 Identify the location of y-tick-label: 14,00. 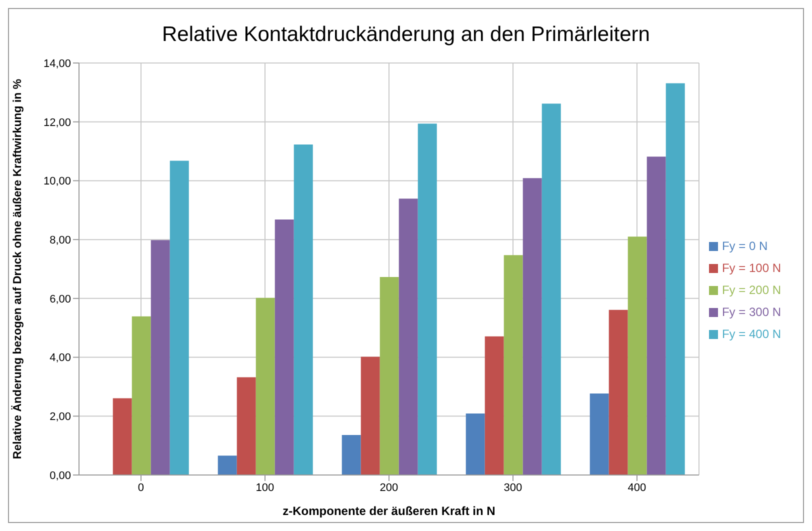
(57, 64).